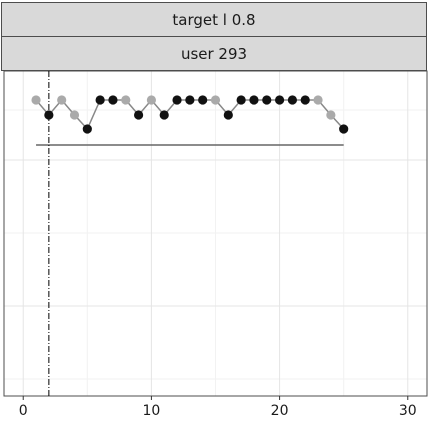  What do you see at coordinates (23, 411) in the screenshot?
I see `x-tick-label: 0` at bounding box center [23, 411].